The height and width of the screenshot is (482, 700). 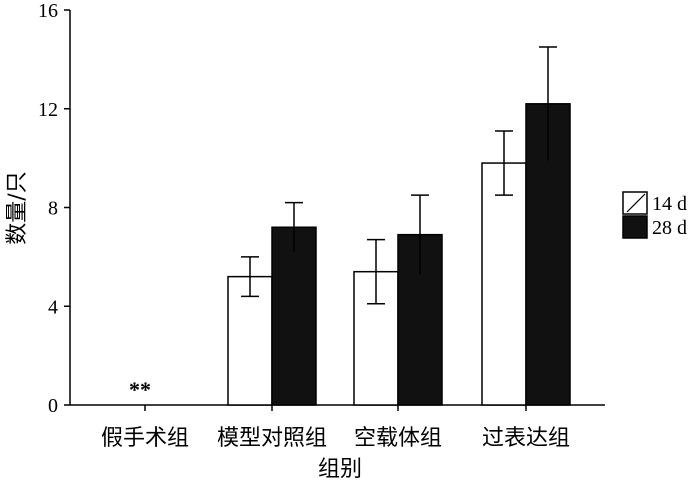 What do you see at coordinates (272, 438) in the screenshot?
I see `x-tick-label: 模型对照组` at bounding box center [272, 438].